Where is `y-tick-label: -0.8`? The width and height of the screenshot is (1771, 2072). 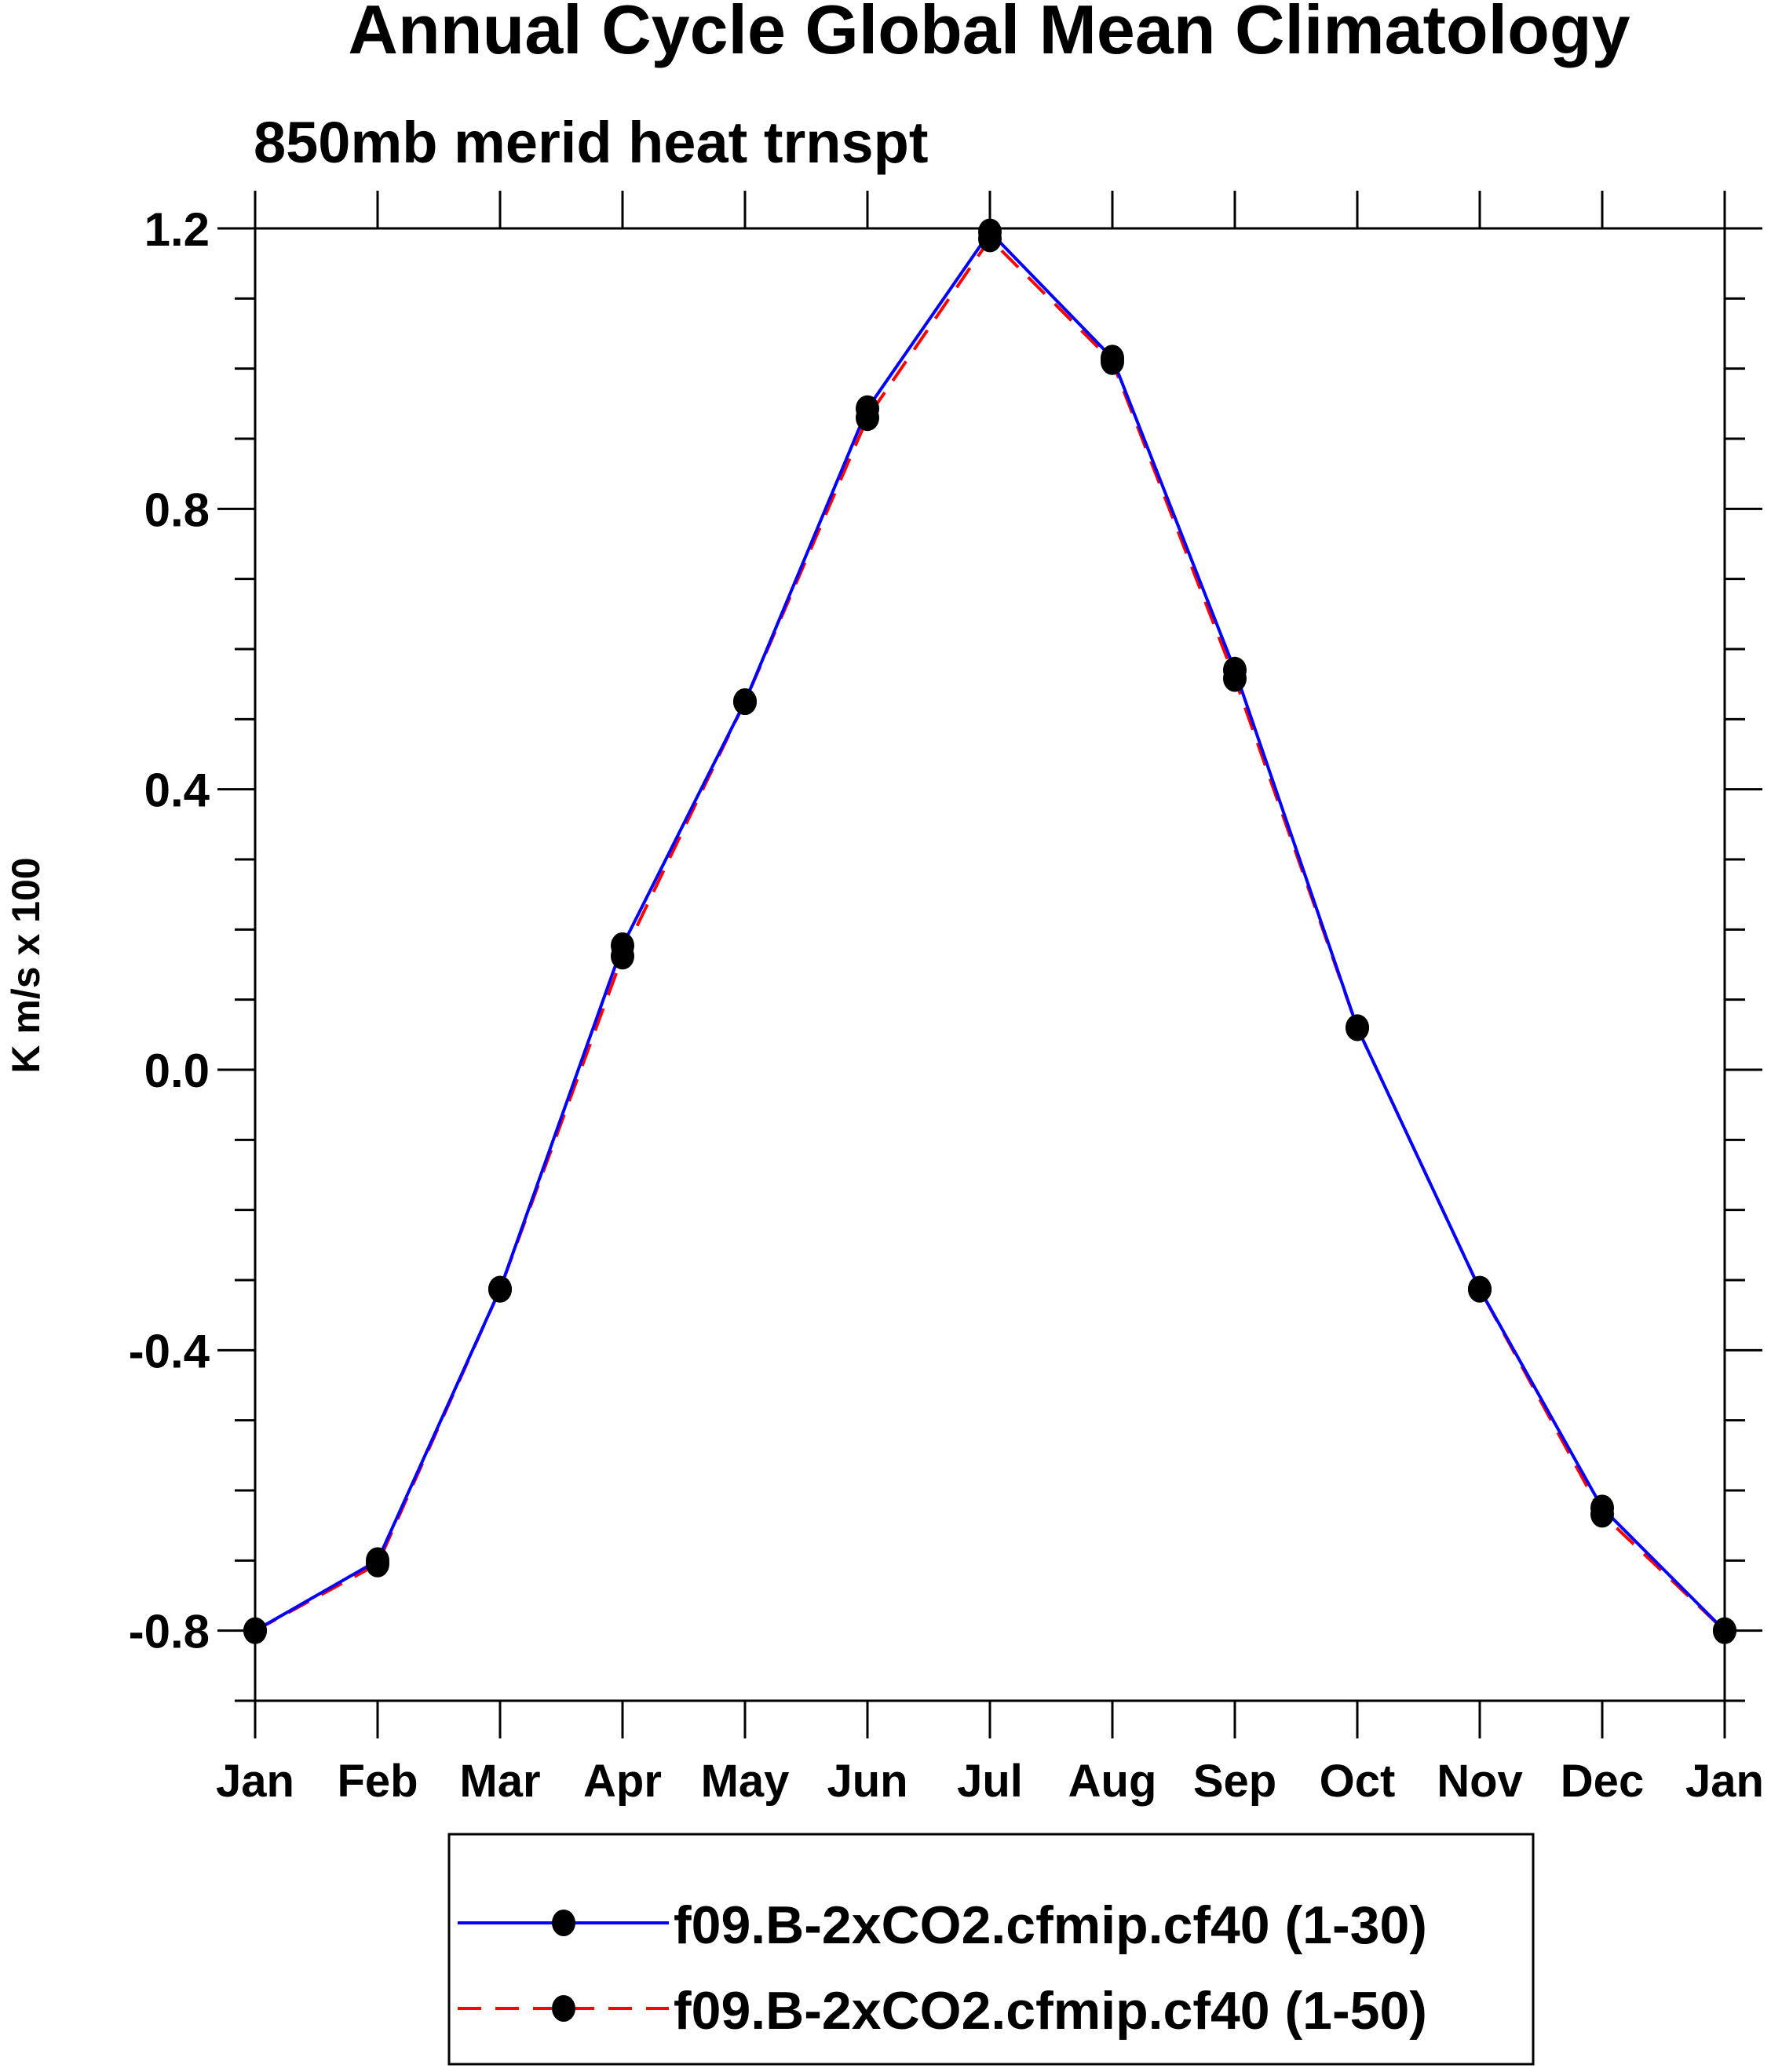
y-tick-label: -0.8 is located at coordinates (169, 1632).